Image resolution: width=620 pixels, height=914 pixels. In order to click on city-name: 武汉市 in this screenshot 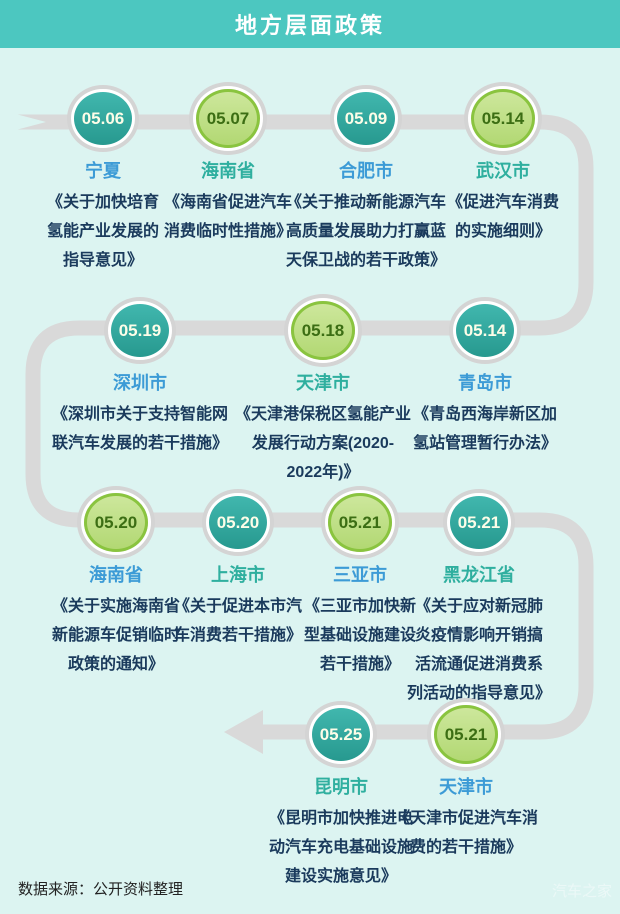, I will do `click(503, 171)`.